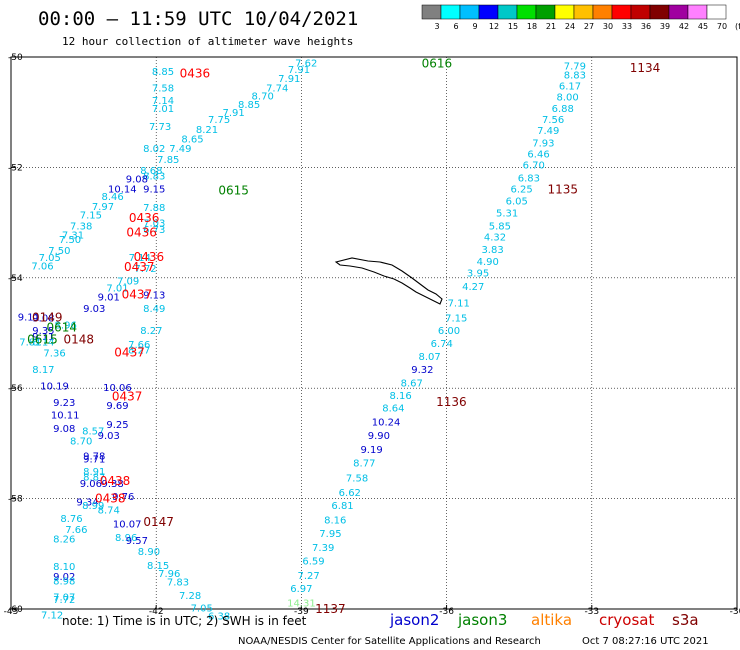  Describe the element at coordinates (459, 304) in the screenshot. I see `swh-value-label: 7.11` at that location.